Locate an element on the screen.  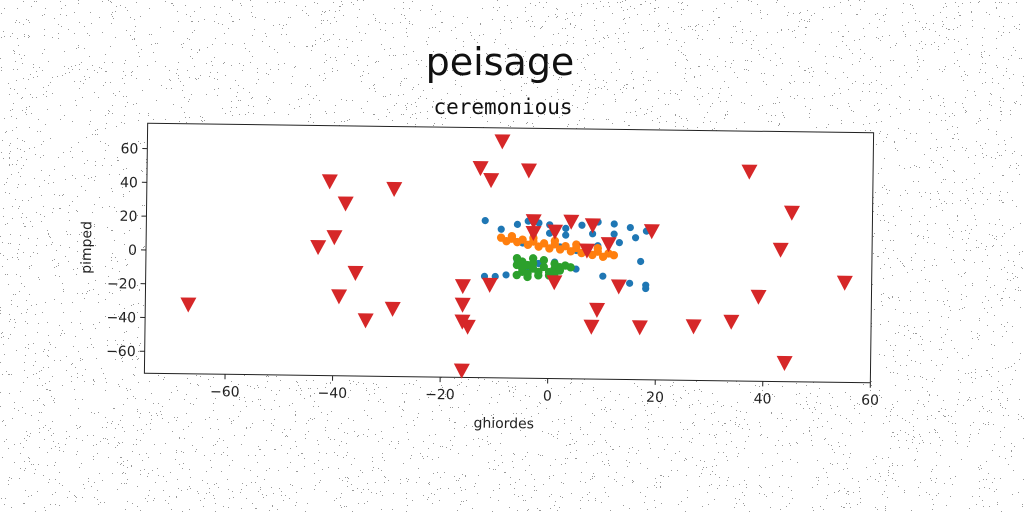
y-tick-label: 20 is located at coordinates (129, 217).